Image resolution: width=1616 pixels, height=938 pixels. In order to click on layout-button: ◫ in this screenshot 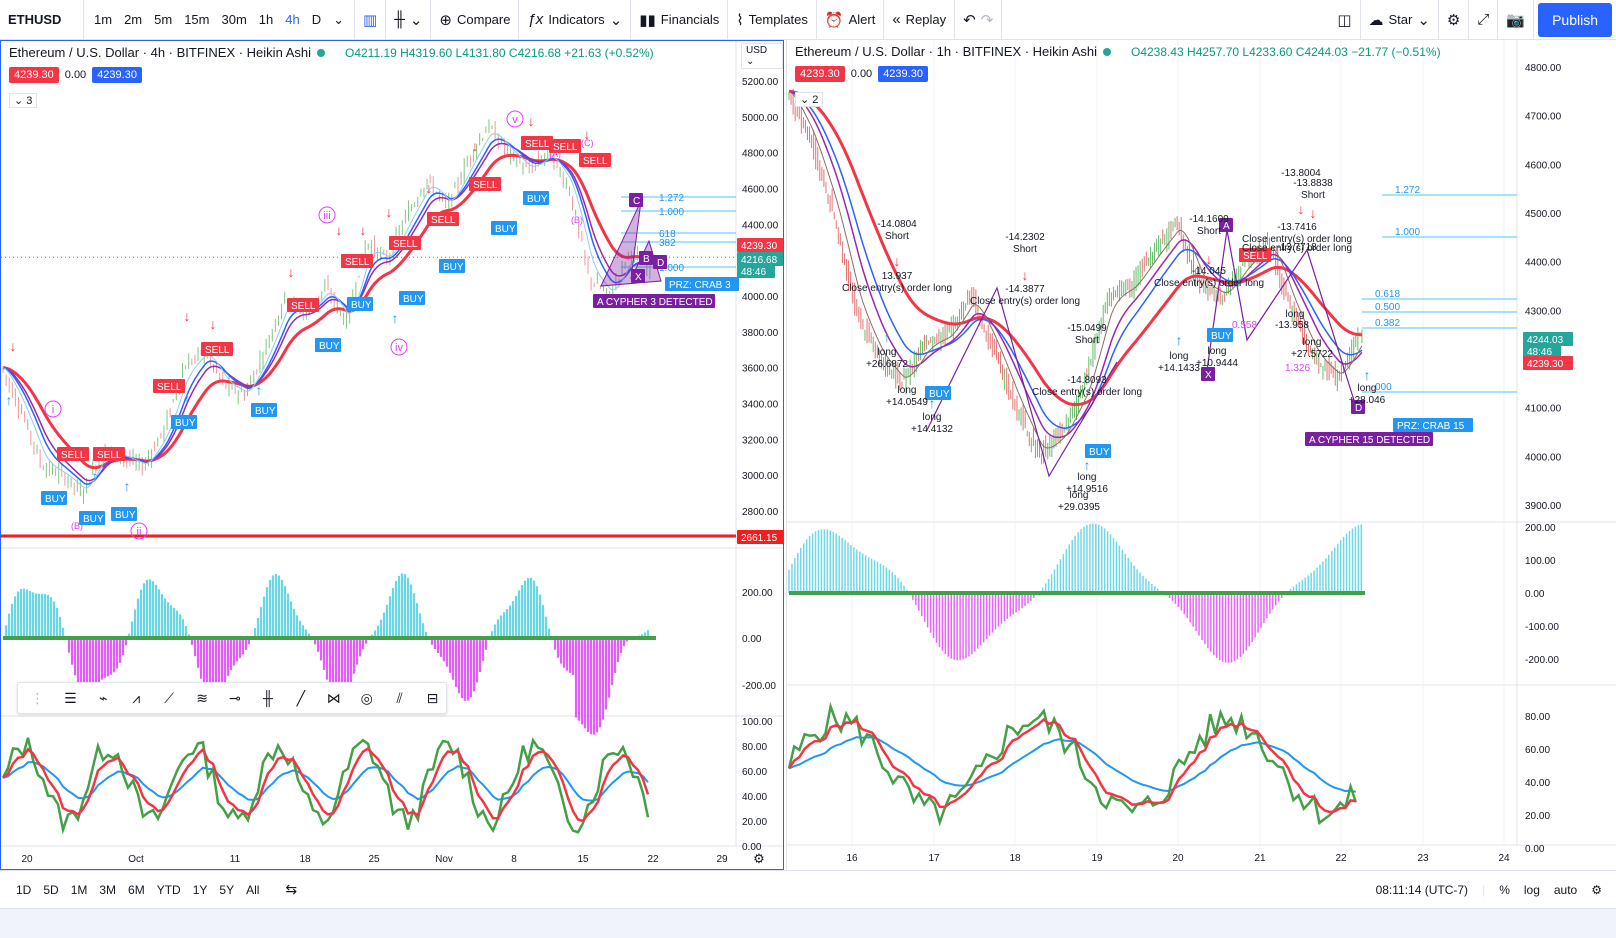, I will do `click(1345, 20)`.